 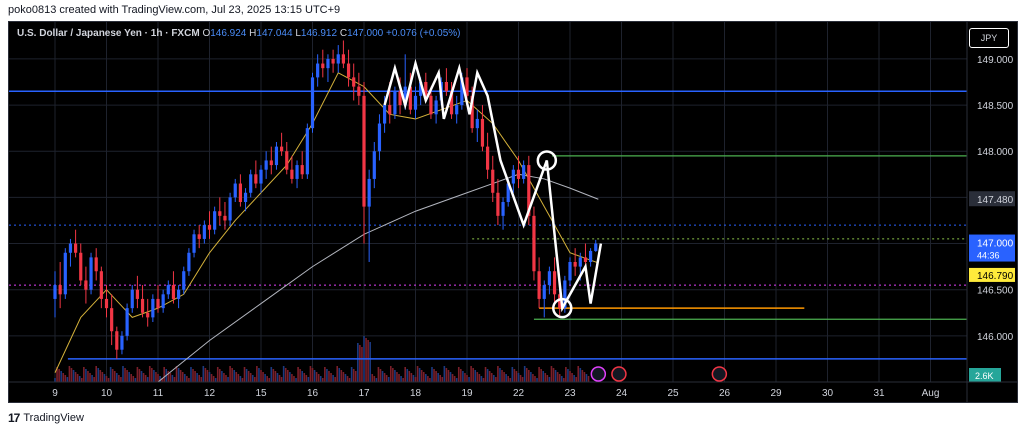 What do you see at coordinates (313, 393) in the screenshot?
I see `time-tick-label: 16` at bounding box center [313, 393].